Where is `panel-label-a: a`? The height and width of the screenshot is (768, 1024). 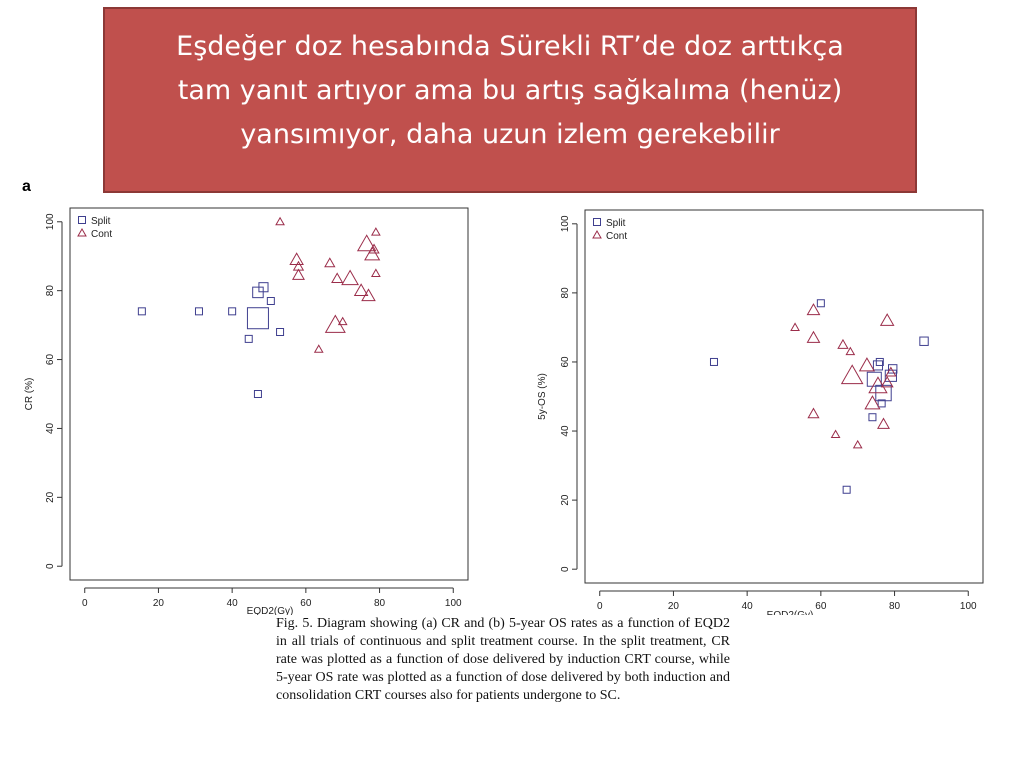 panel-label-a: a is located at coordinates (26, 186).